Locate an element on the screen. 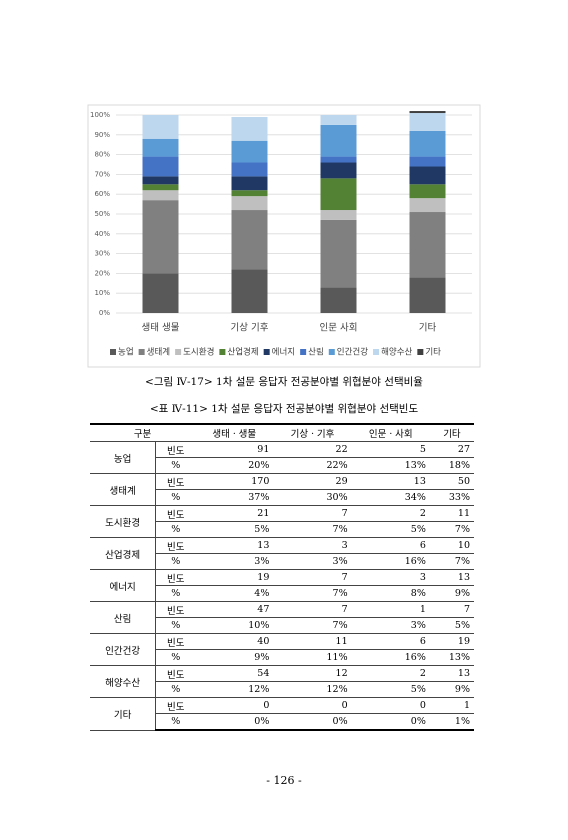  header-cell: 기타 is located at coordinates (451, 432).